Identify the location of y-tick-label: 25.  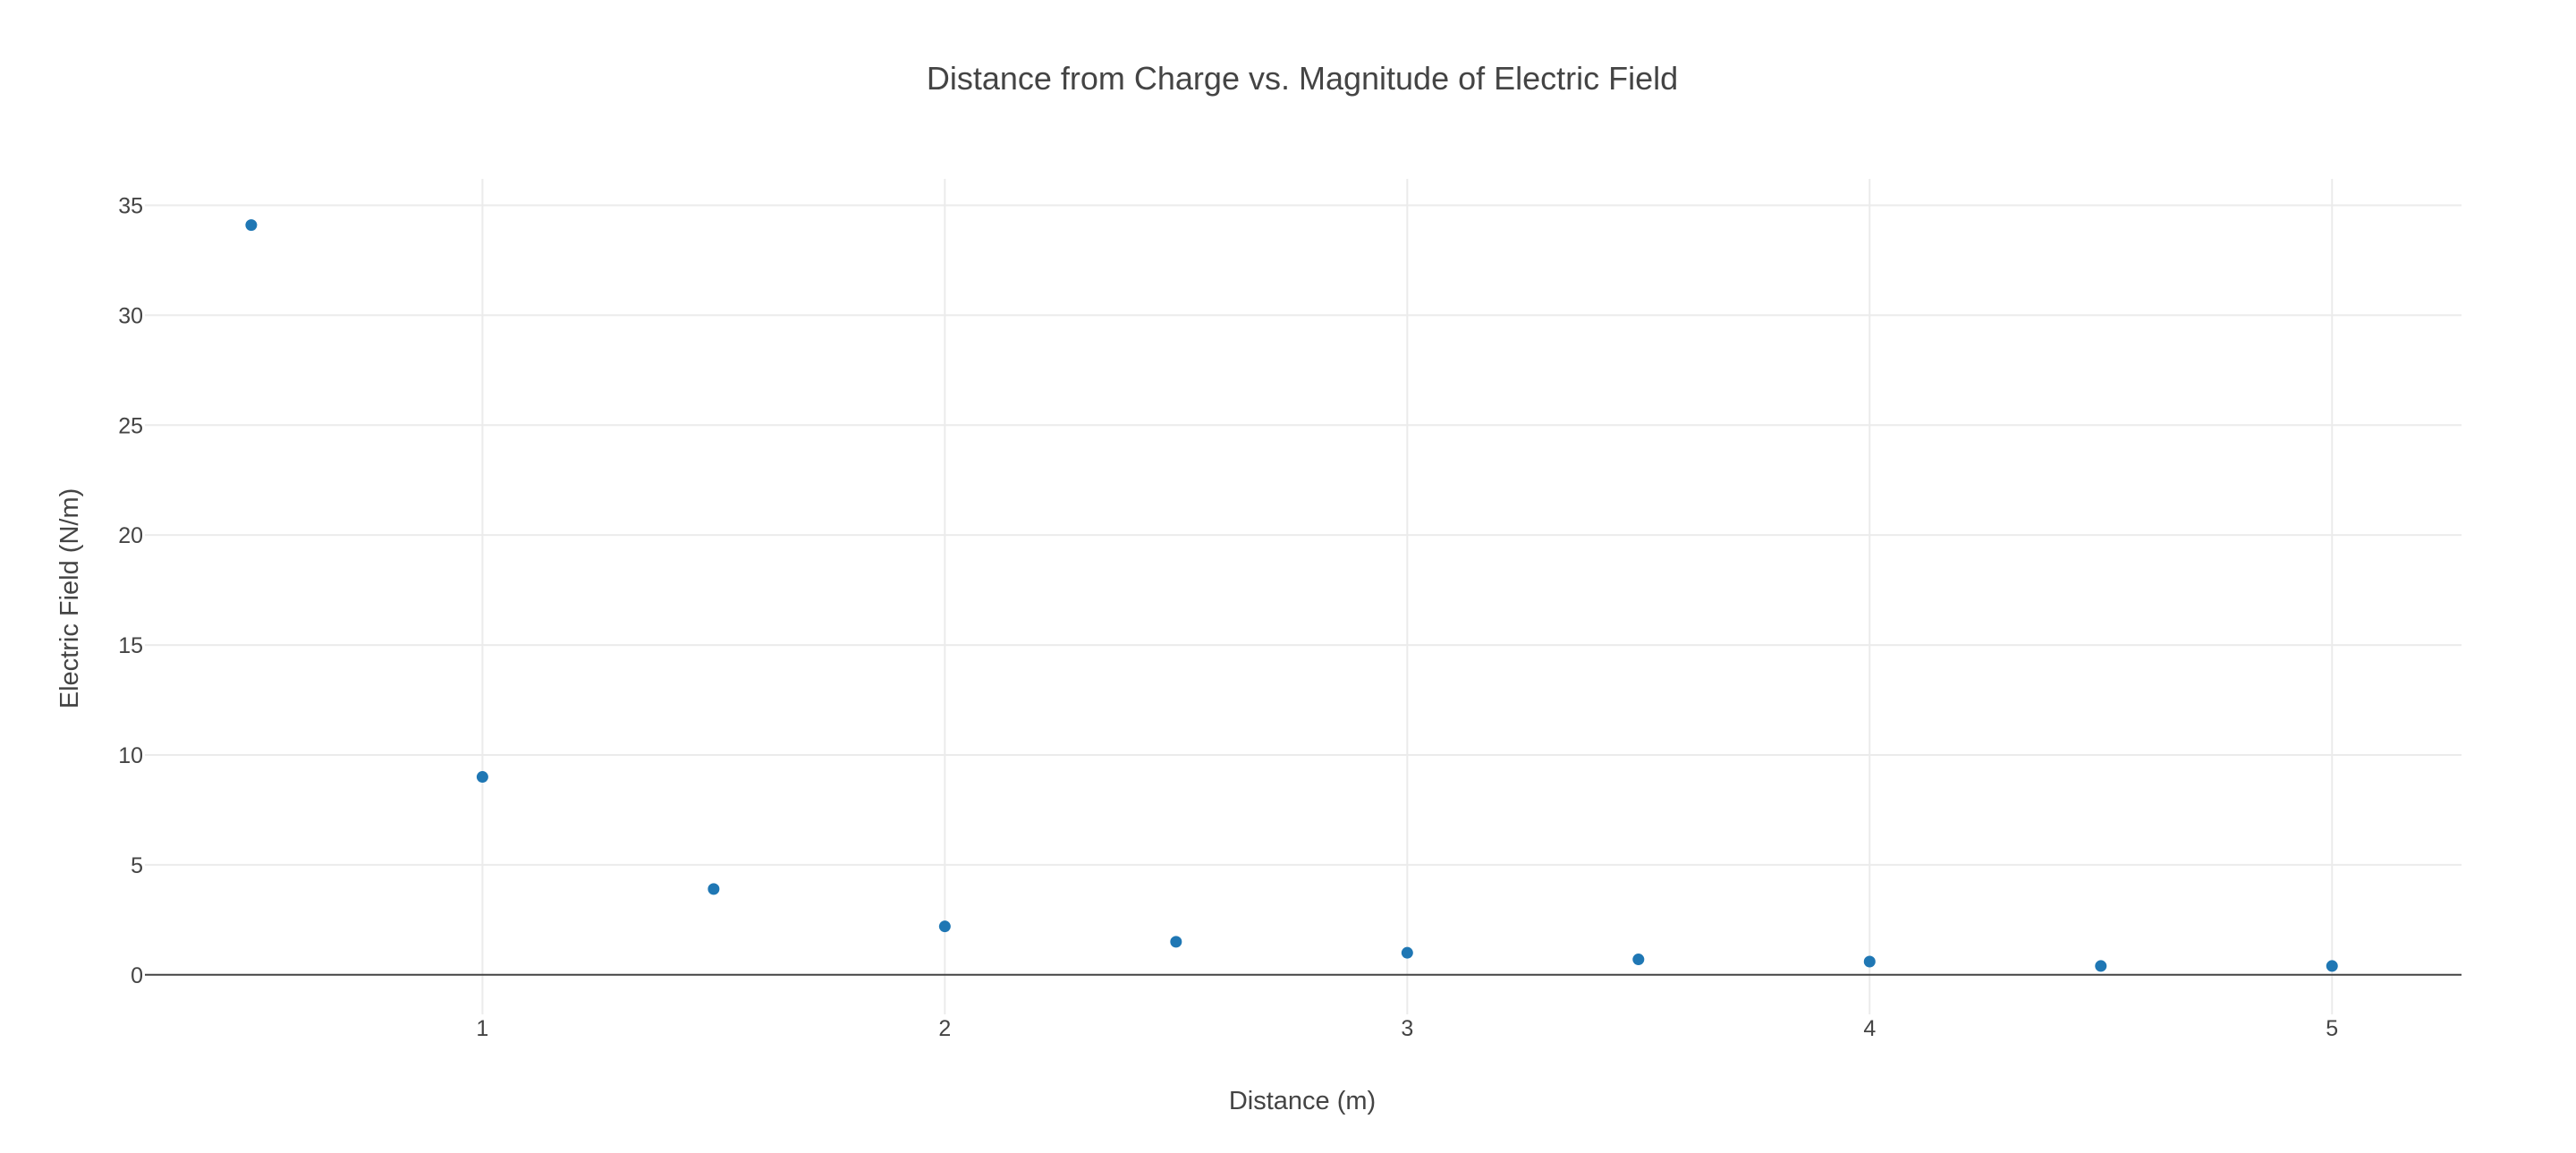
(130, 425).